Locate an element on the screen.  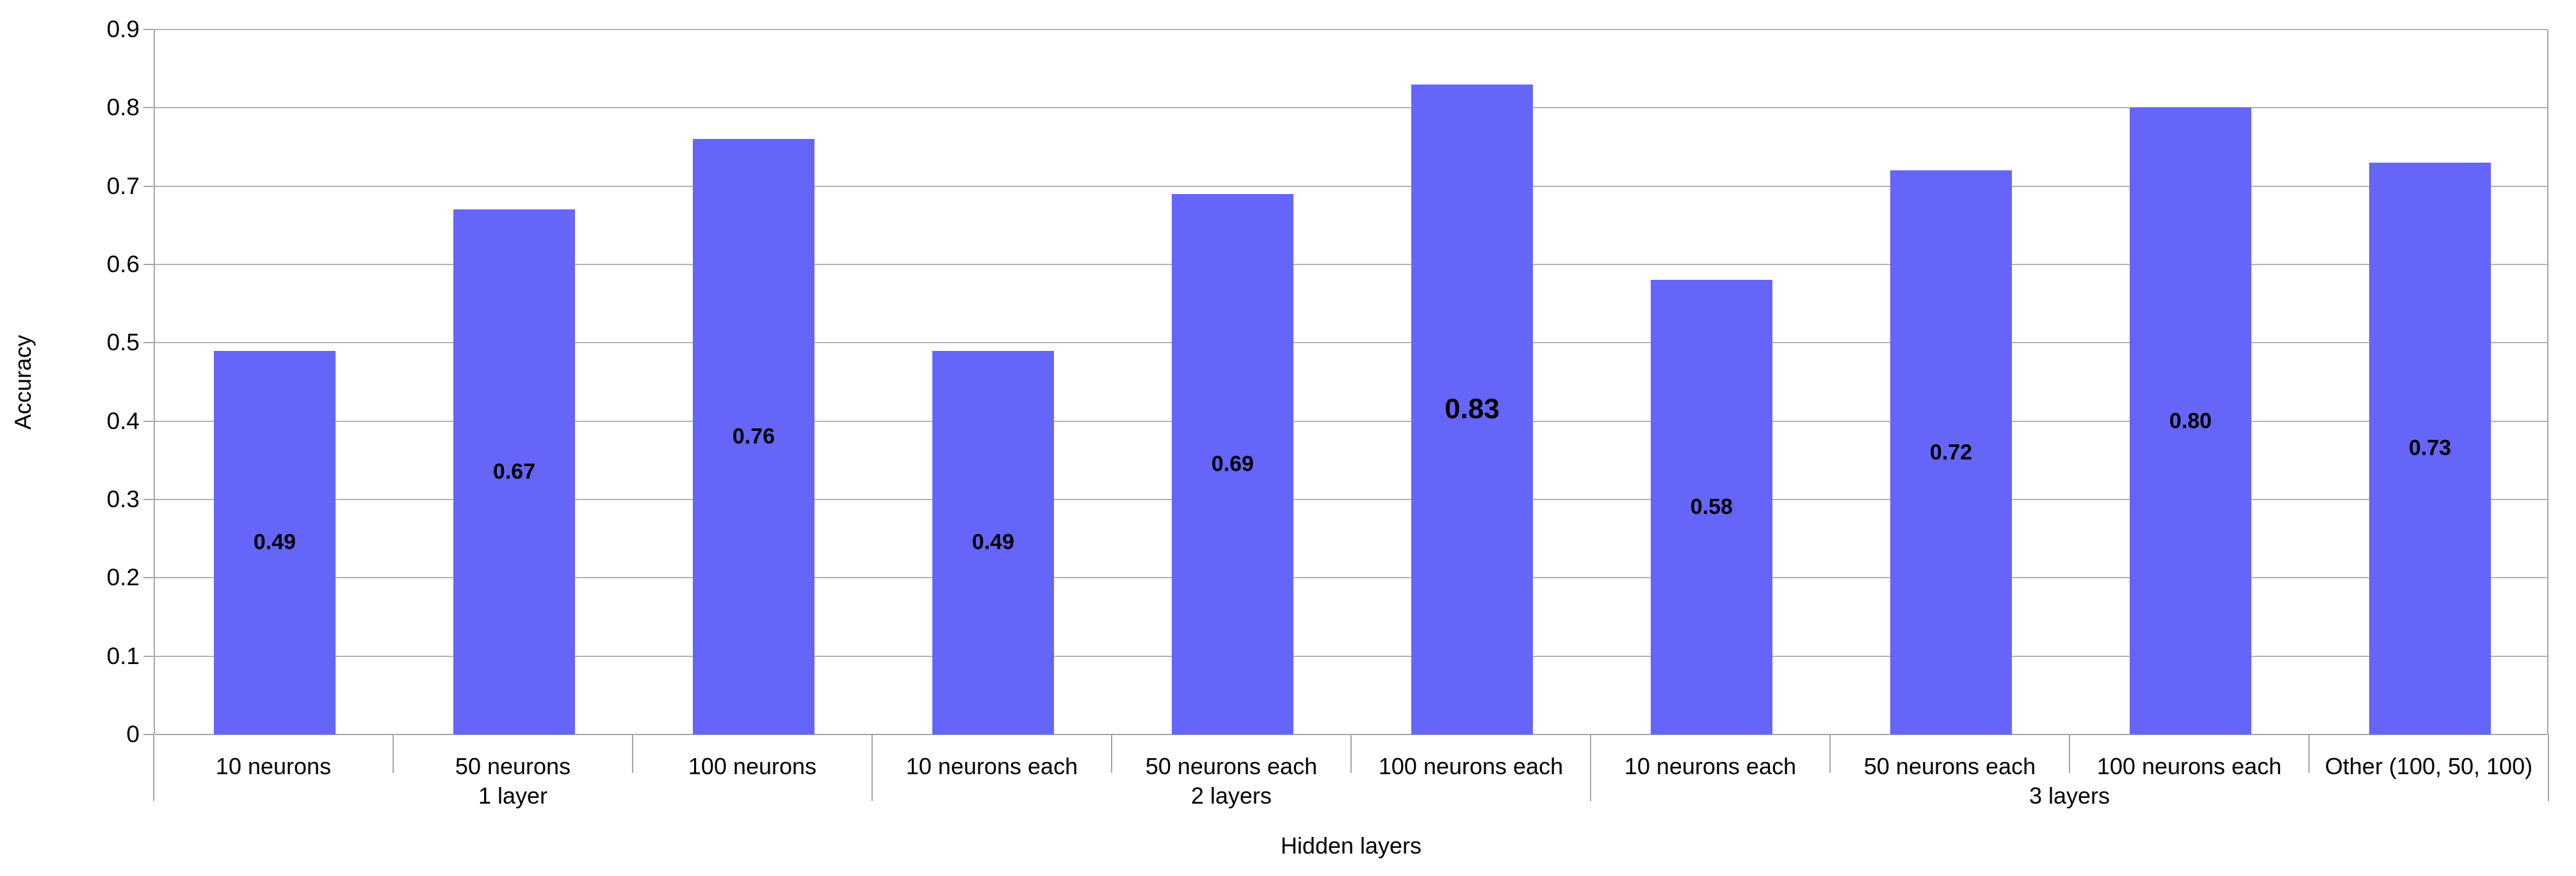
bar-value-label: 0.72 is located at coordinates (1951, 453).